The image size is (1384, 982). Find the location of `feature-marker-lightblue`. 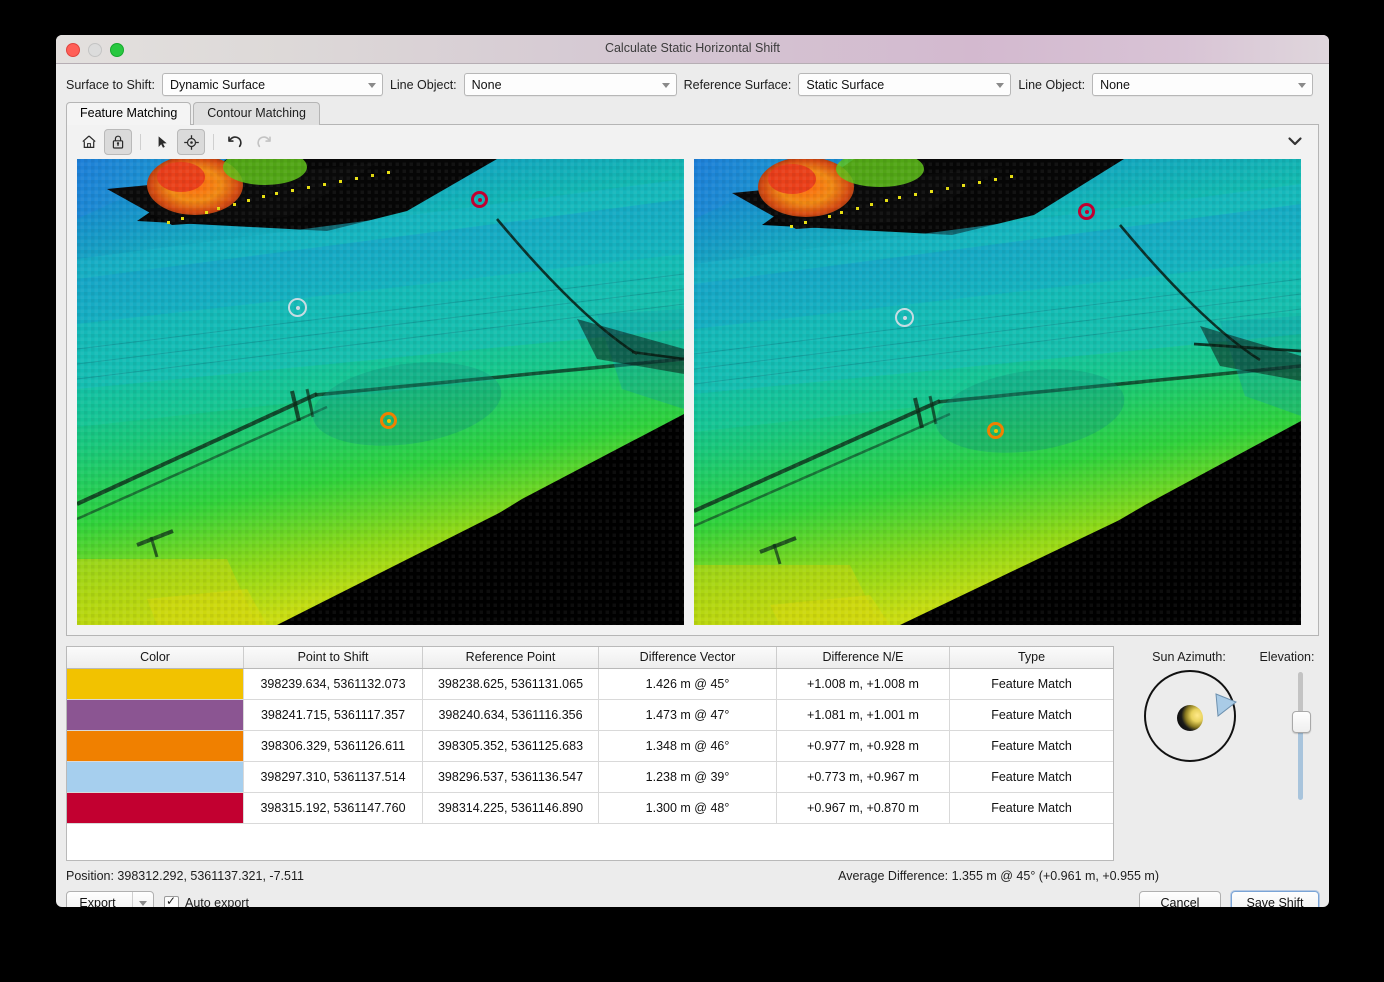

feature-marker-lightblue is located at coordinates (297, 307).